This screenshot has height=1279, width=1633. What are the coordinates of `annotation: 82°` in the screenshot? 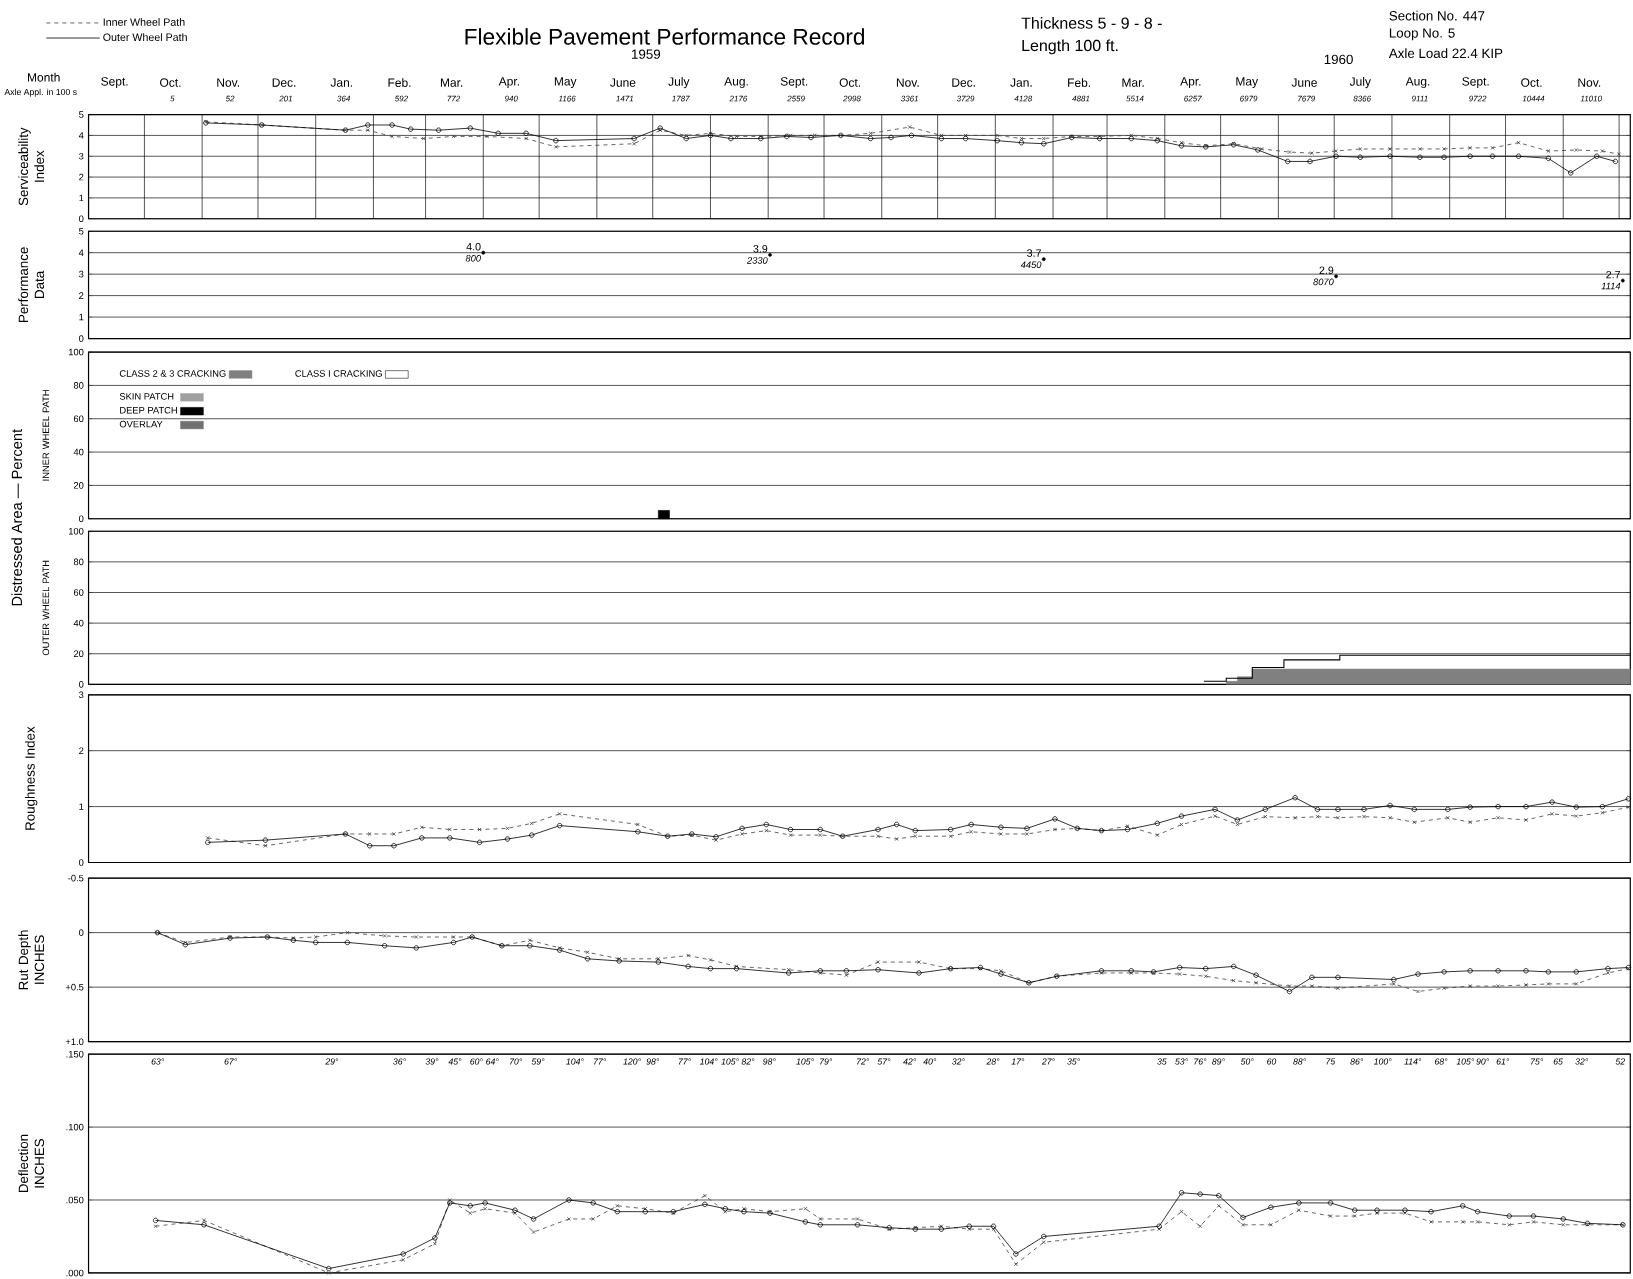 It's located at (748, 1061).